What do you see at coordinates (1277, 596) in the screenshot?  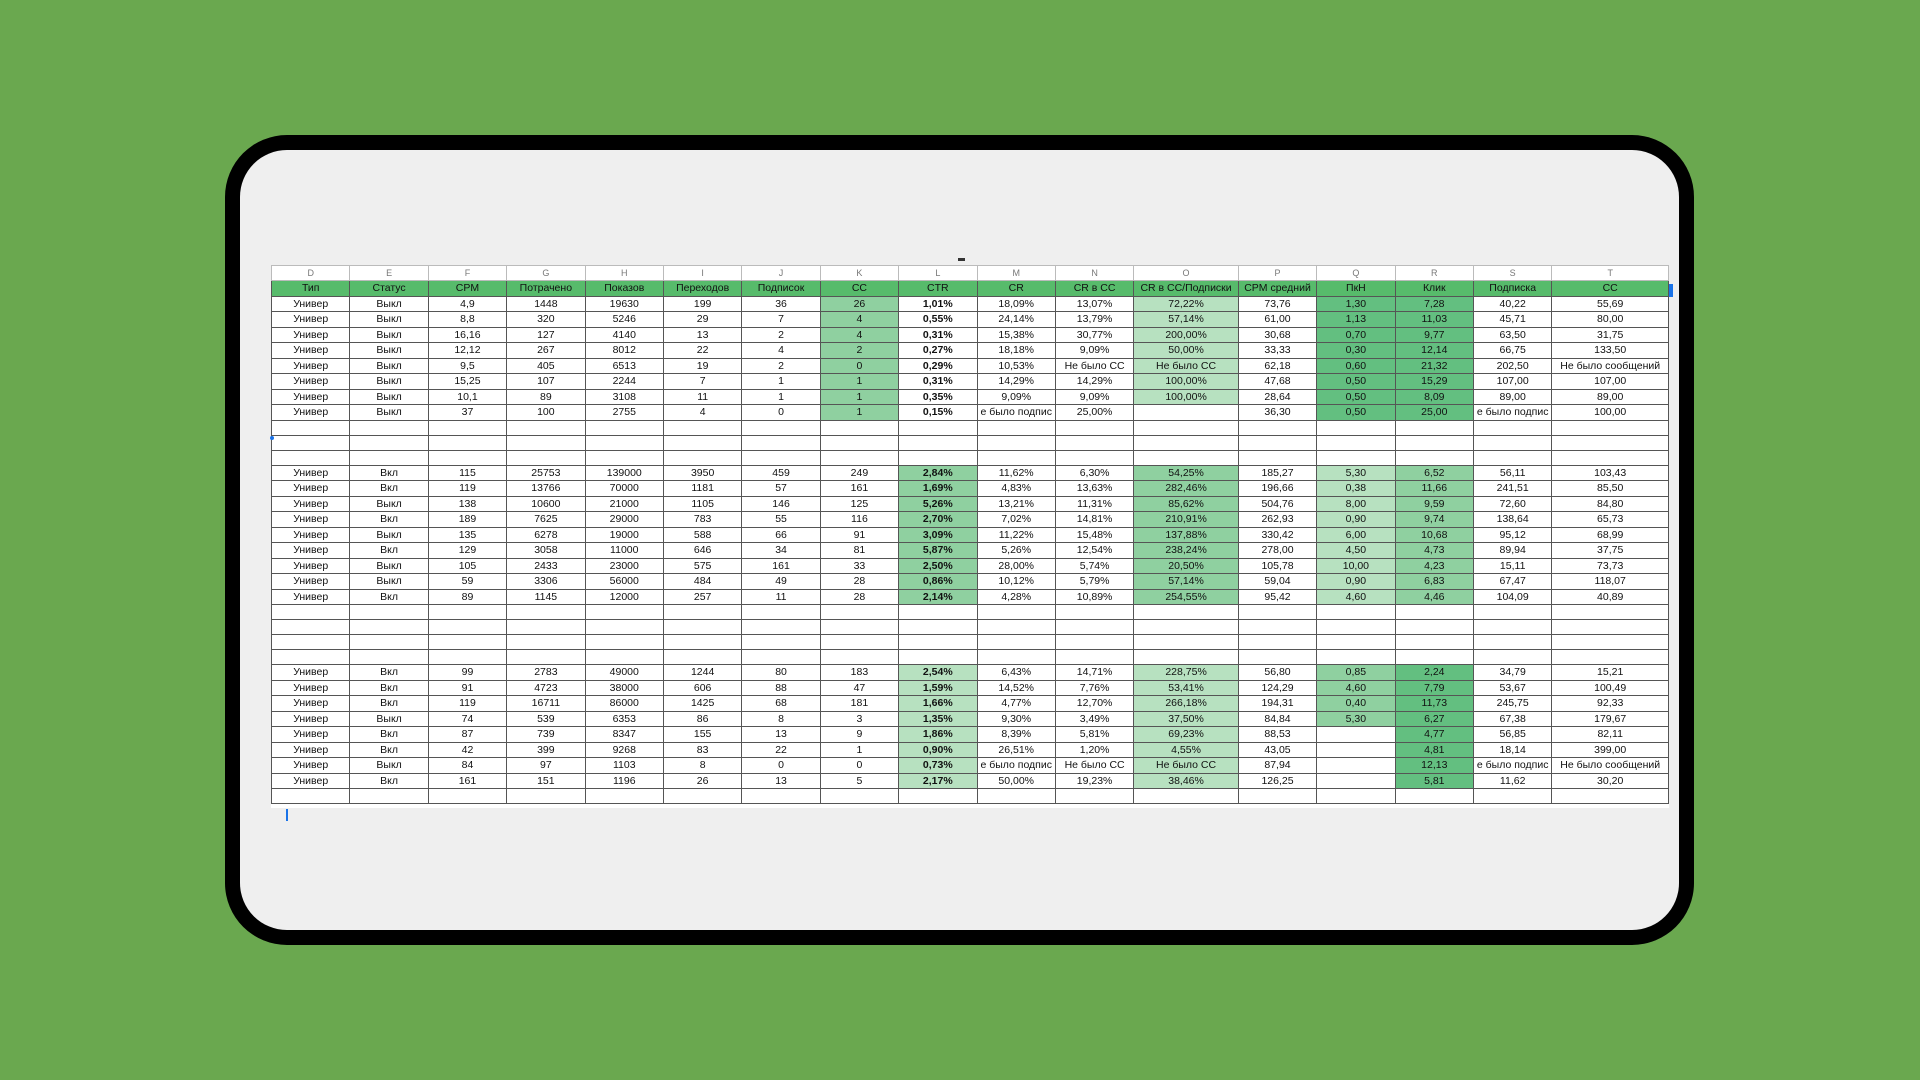 I see `table-cell: 95,42` at bounding box center [1277, 596].